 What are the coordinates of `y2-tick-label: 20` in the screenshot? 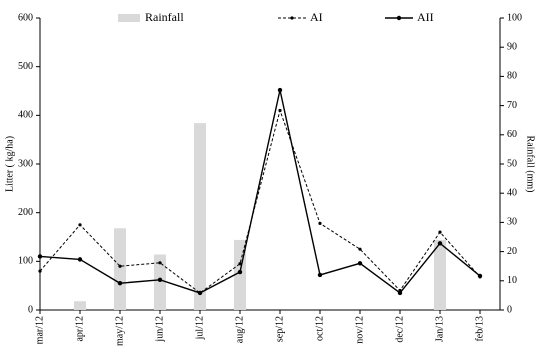 It's located at (512, 251).